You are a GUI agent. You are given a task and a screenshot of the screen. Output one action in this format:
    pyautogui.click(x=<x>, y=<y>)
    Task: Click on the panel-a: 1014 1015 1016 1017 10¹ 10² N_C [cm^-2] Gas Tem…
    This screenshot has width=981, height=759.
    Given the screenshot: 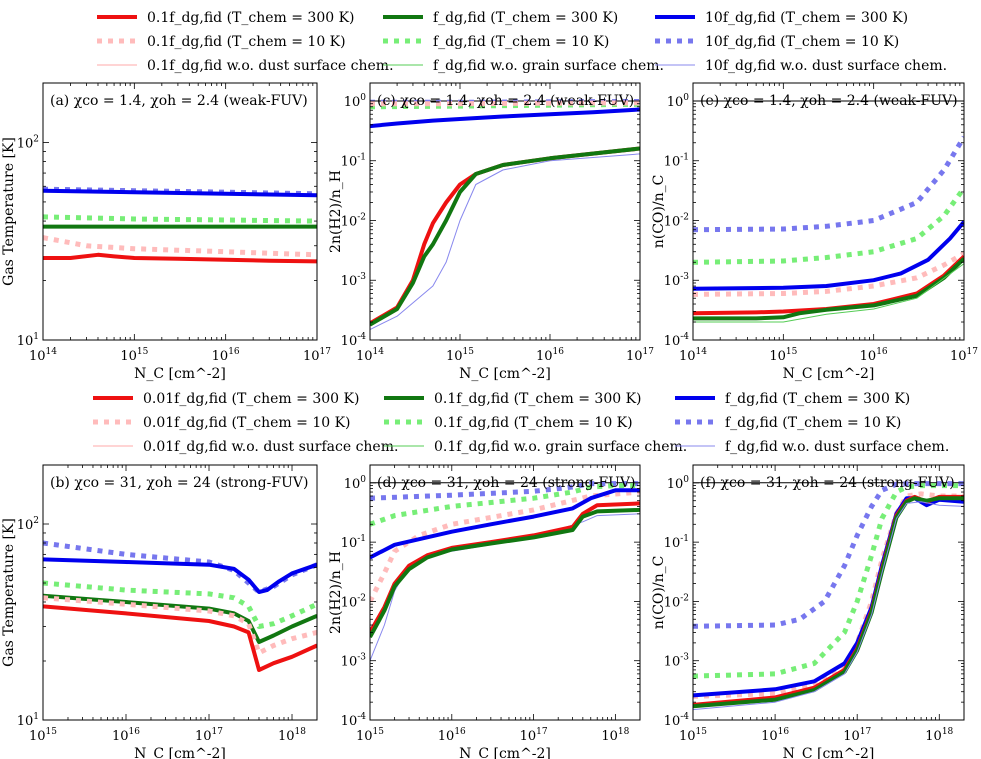 What is the action you would take?
    pyautogui.click(x=166, y=232)
    